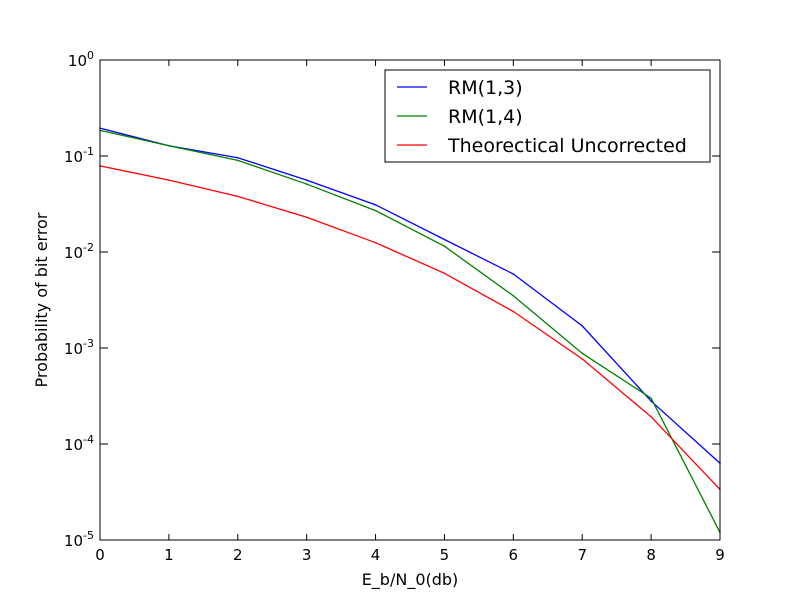 This screenshot has width=800, height=600. I want to click on y-tick-label: 10⁻³, so click(79, 347).